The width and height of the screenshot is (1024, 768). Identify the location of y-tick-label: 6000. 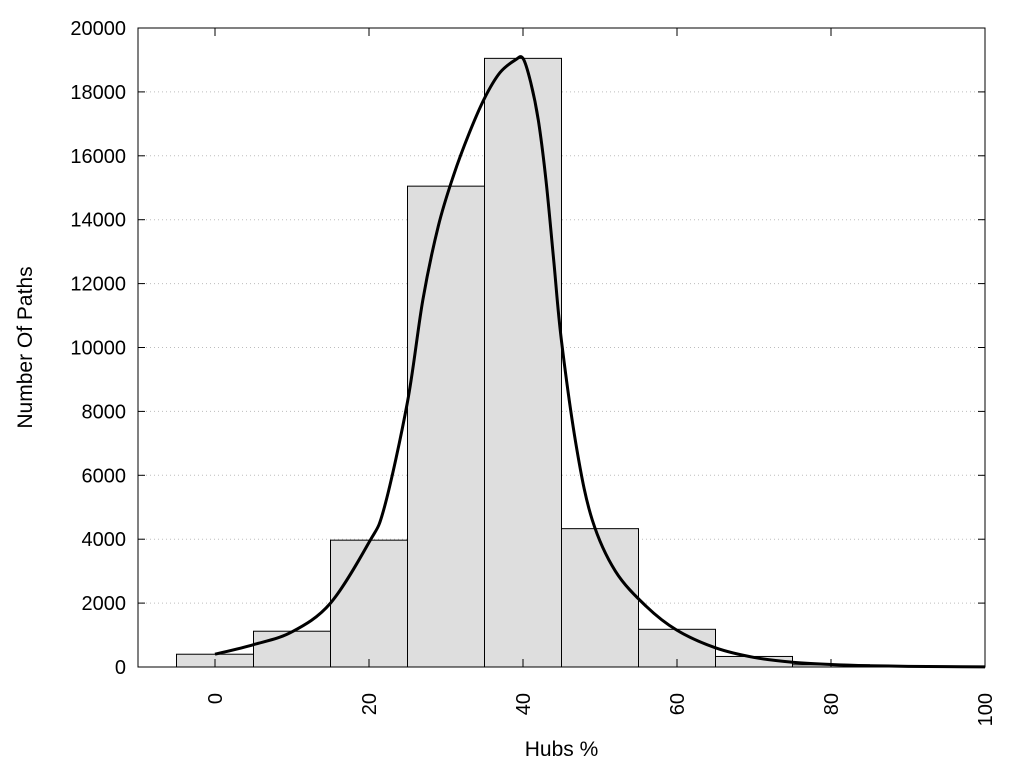
(104, 476).